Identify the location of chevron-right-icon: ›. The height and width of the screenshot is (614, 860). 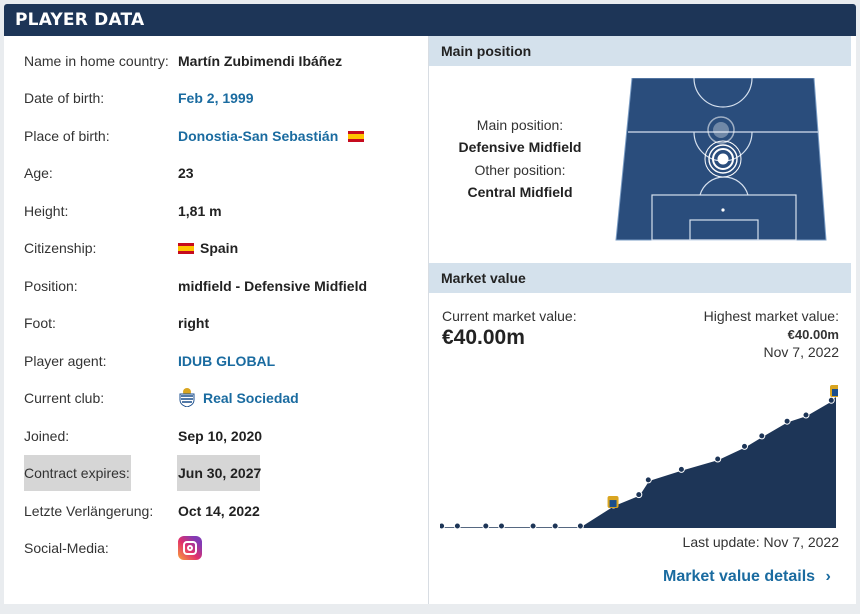
(828, 576).